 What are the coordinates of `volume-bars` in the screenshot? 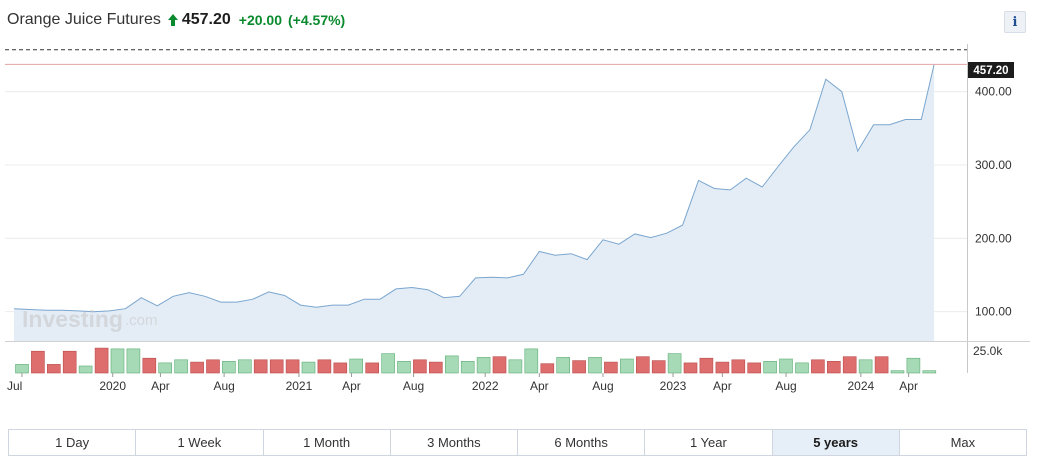 It's located at (476, 360).